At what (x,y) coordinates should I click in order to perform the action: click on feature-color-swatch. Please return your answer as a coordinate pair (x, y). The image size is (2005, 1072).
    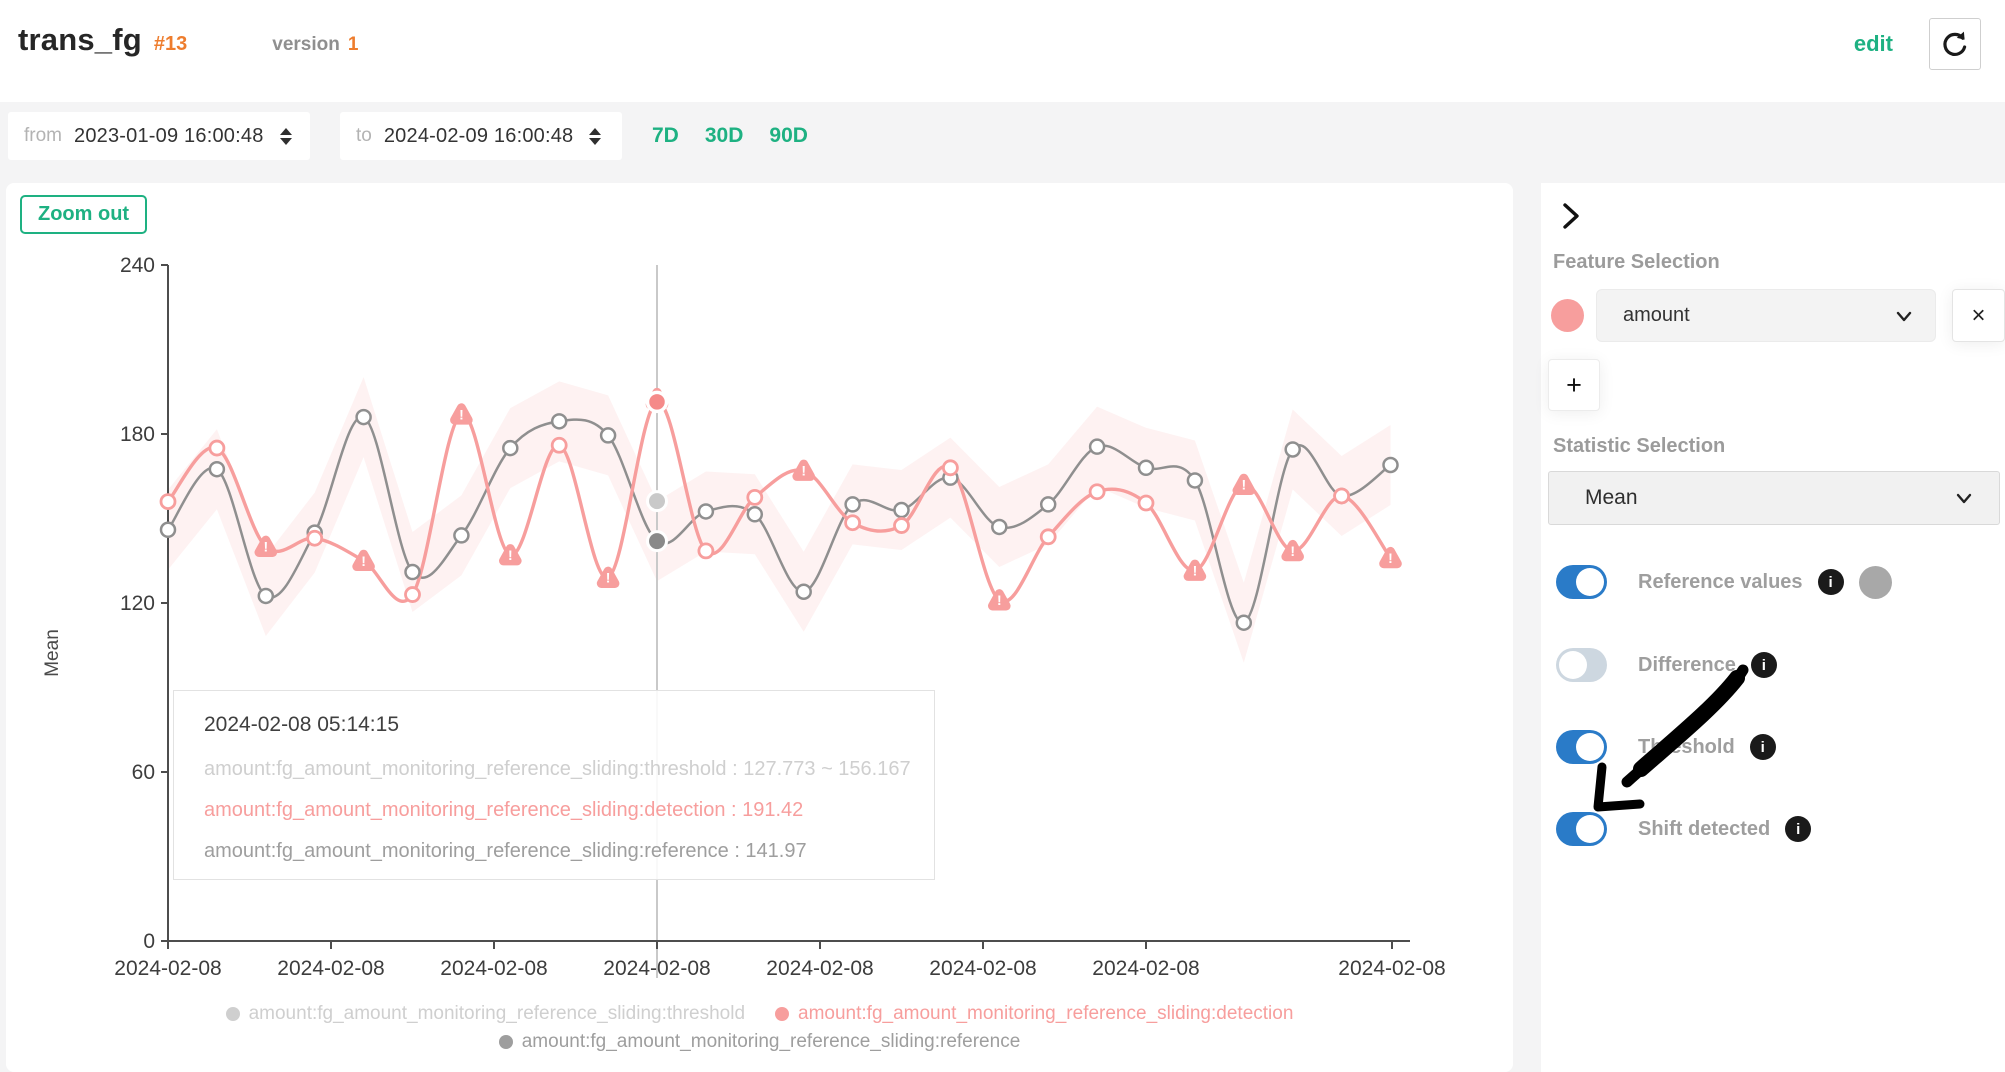
    Looking at the image, I should click on (1567, 315).